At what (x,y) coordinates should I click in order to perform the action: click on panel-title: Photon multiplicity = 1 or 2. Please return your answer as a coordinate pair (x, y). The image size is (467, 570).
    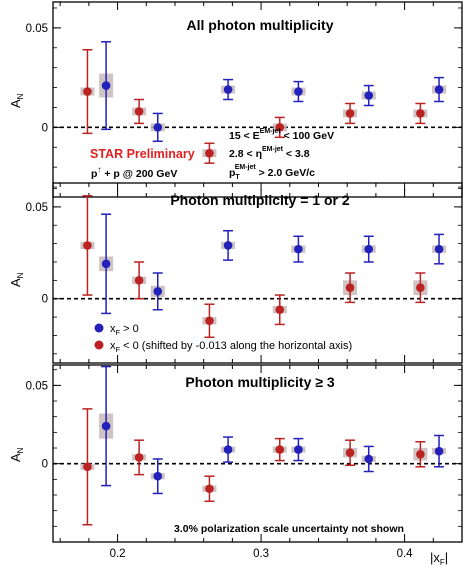
    Looking at the image, I should click on (260, 200).